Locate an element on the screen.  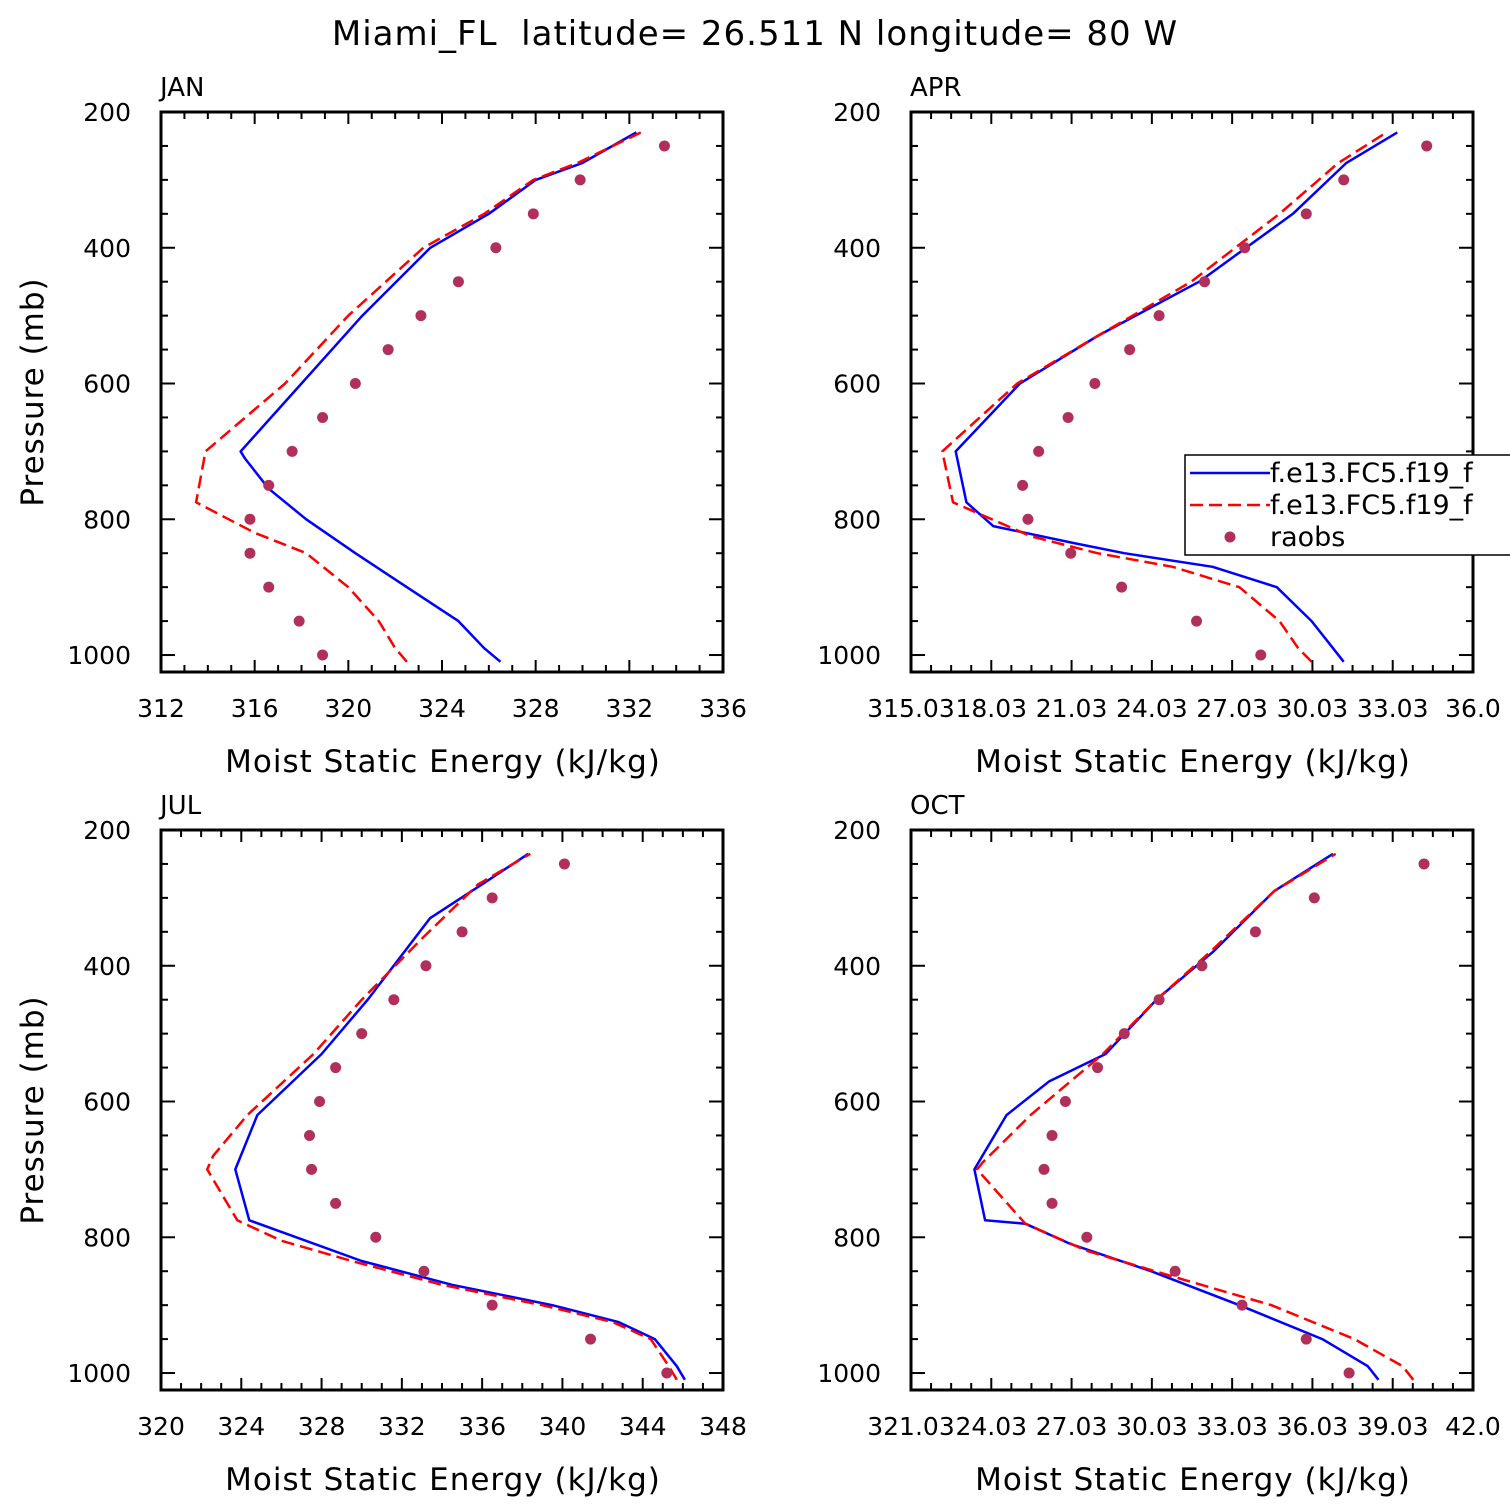
x-tick-label: 315.03 is located at coordinates (910, 708).